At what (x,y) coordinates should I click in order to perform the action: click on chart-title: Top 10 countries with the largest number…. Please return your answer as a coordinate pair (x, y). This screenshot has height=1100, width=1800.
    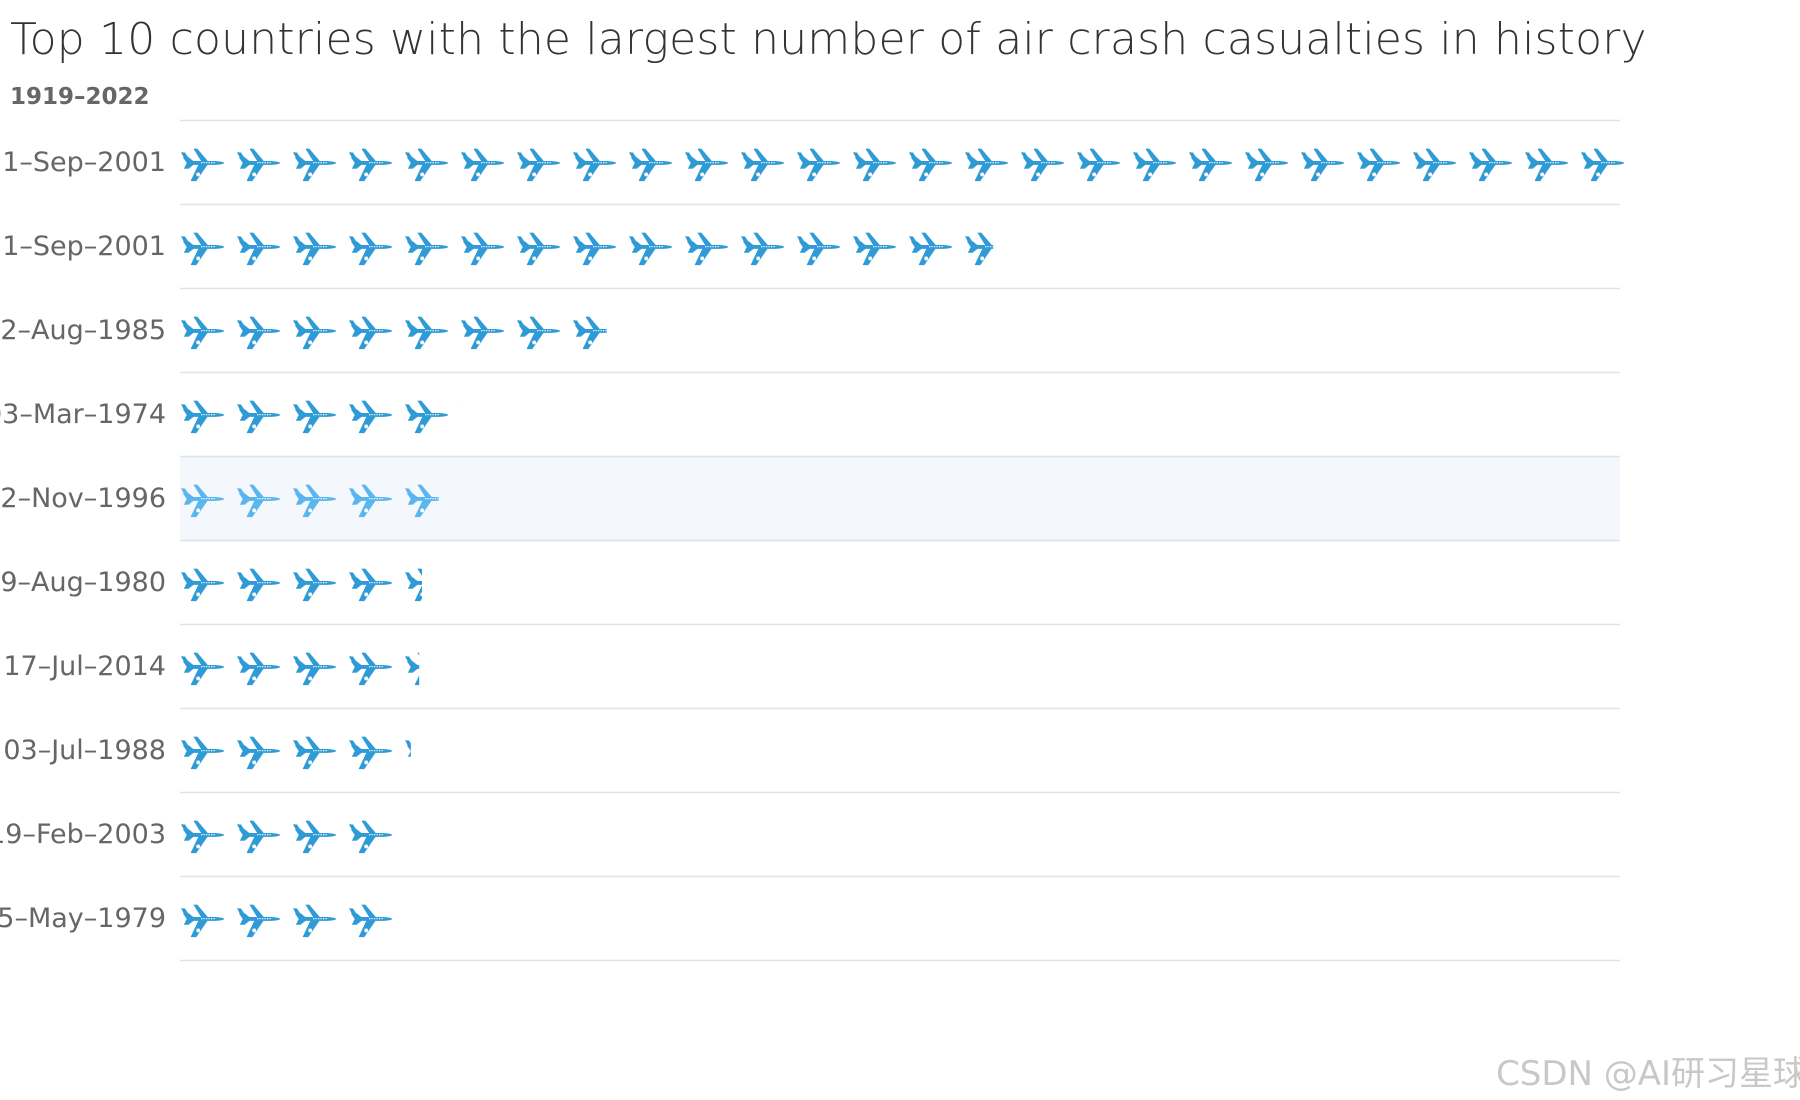
    Looking at the image, I should click on (828, 39).